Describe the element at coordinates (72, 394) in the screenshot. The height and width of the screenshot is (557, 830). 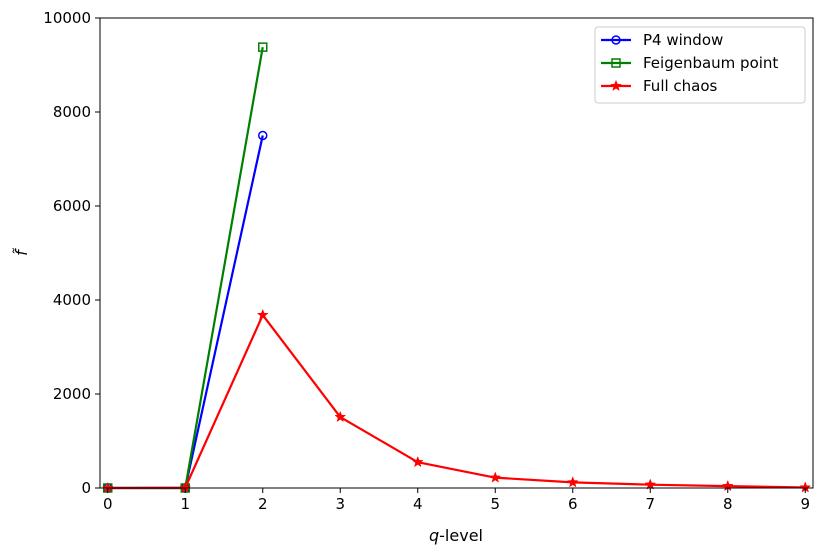
I see `y-tick-label: 2000` at that location.